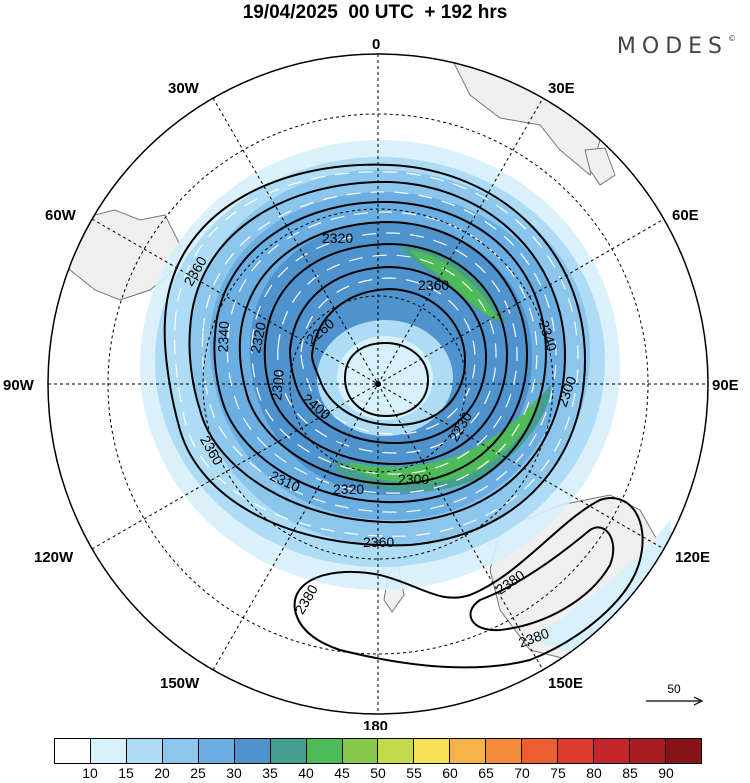 The image size is (750, 783). Describe the element at coordinates (270, 773) in the screenshot. I see `colorbar-tick-label: 35` at that location.